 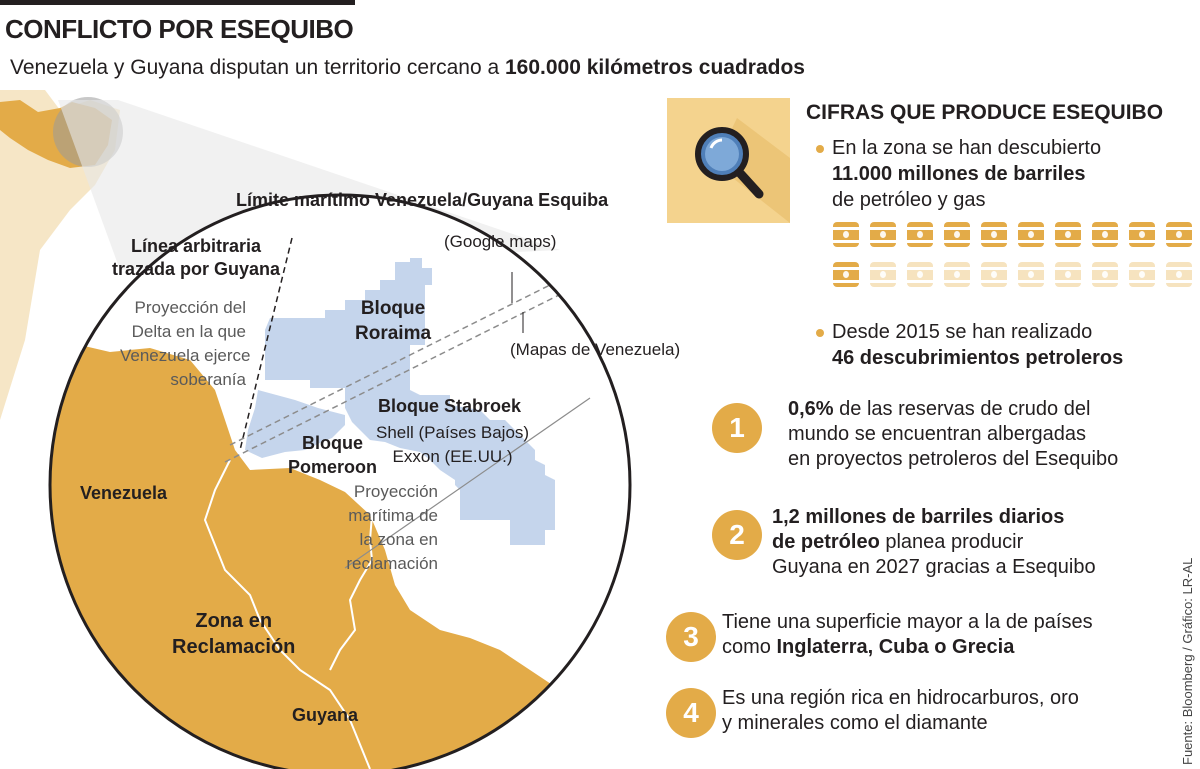 What do you see at coordinates (196, 257) in the screenshot?
I see `label-arbitrary-line: Línea arbitraria trazada por Guyana` at bounding box center [196, 257].